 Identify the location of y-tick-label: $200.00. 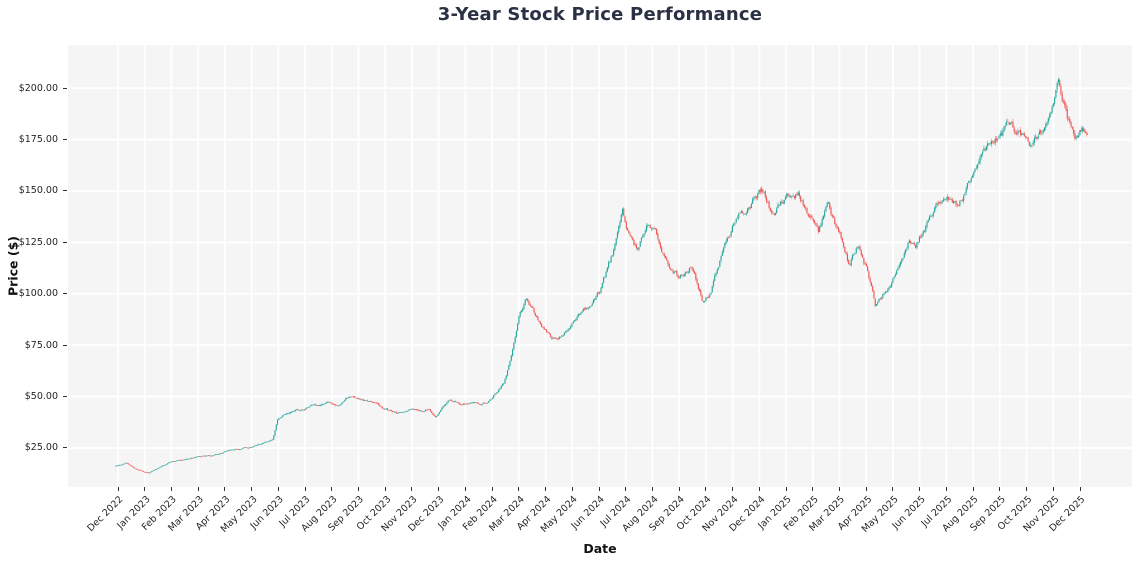
(38, 88).